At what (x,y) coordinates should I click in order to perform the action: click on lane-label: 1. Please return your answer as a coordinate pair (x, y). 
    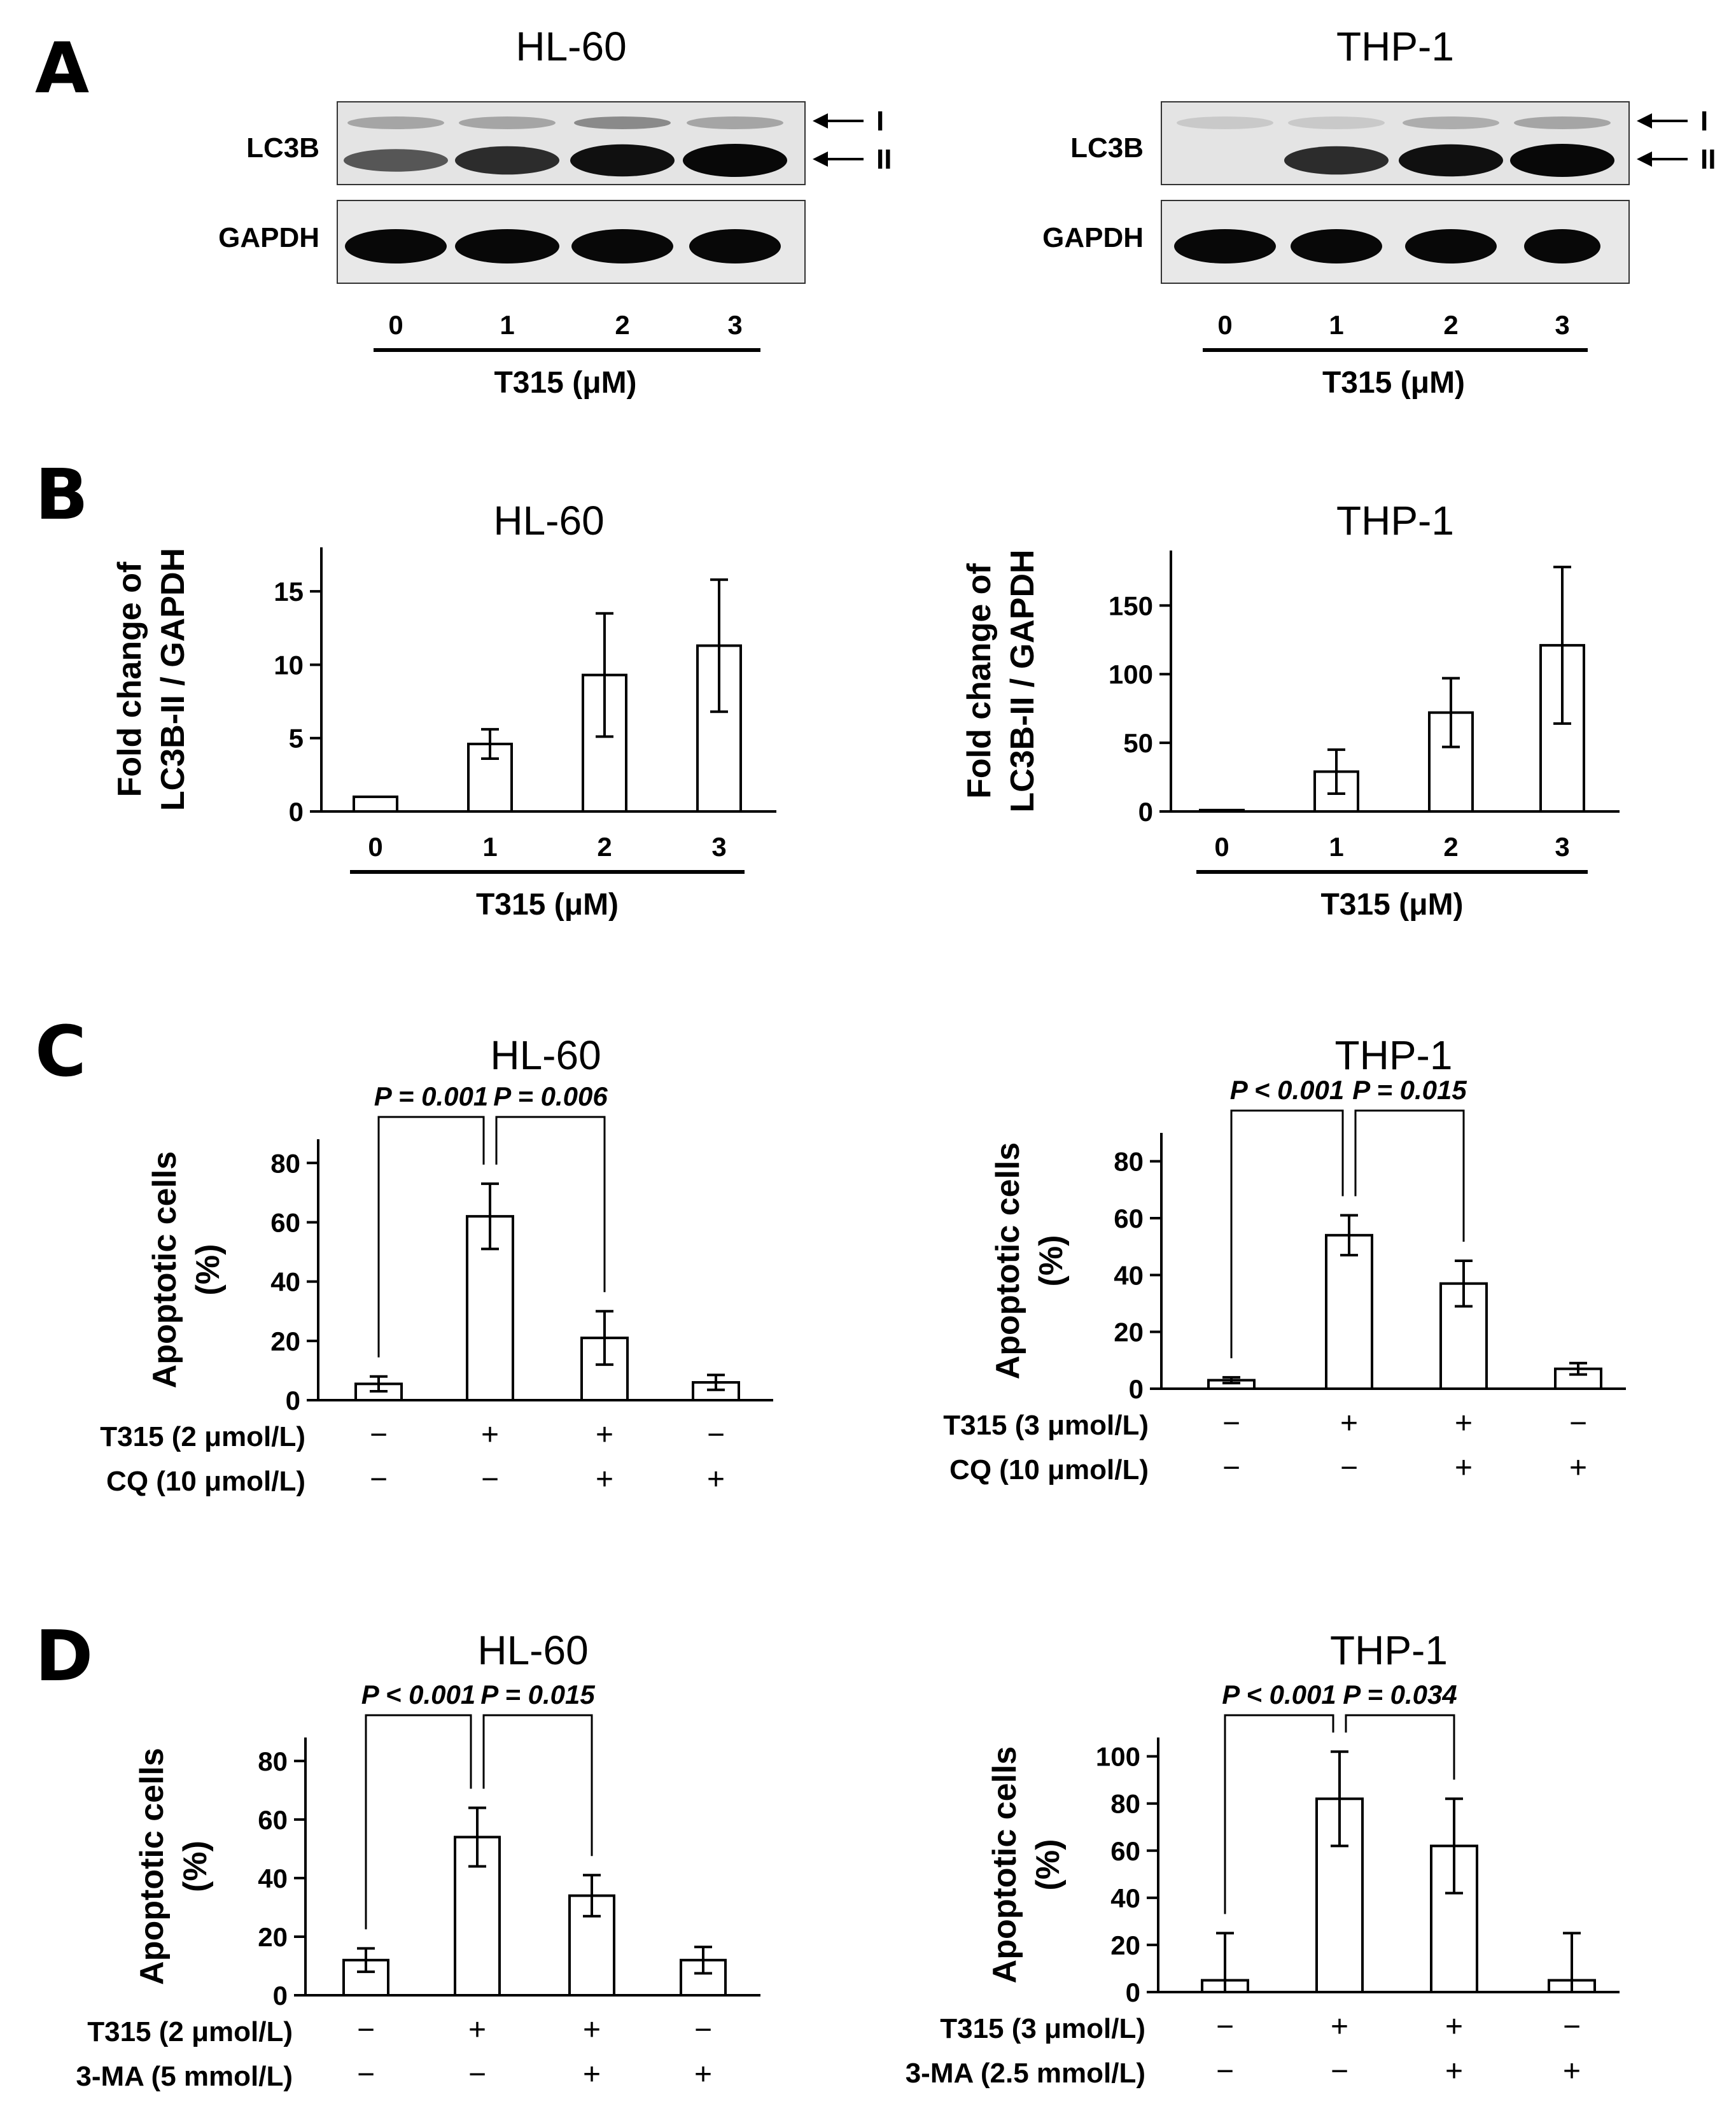
    Looking at the image, I should click on (1336, 325).